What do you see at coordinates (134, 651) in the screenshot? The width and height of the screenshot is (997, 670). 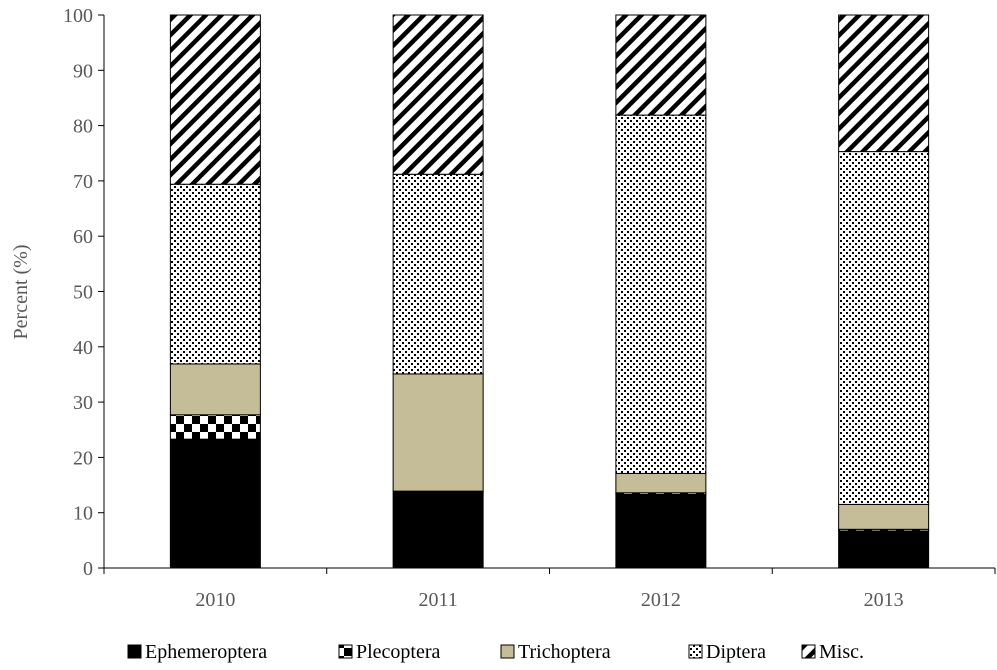 I see `legend-swatch-ephemeroptera` at bounding box center [134, 651].